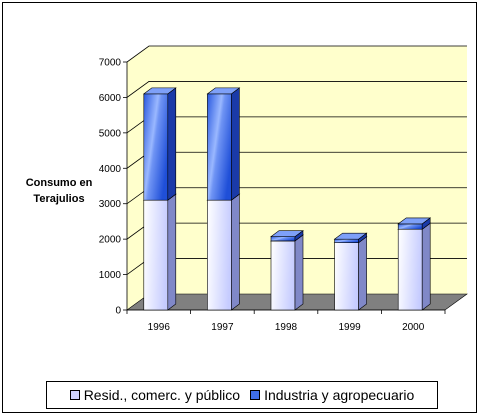 The height and width of the screenshot is (417, 481). Describe the element at coordinates (159, 327) in the screenshot. I see `x-tick-label-1996: 1996` at that location.